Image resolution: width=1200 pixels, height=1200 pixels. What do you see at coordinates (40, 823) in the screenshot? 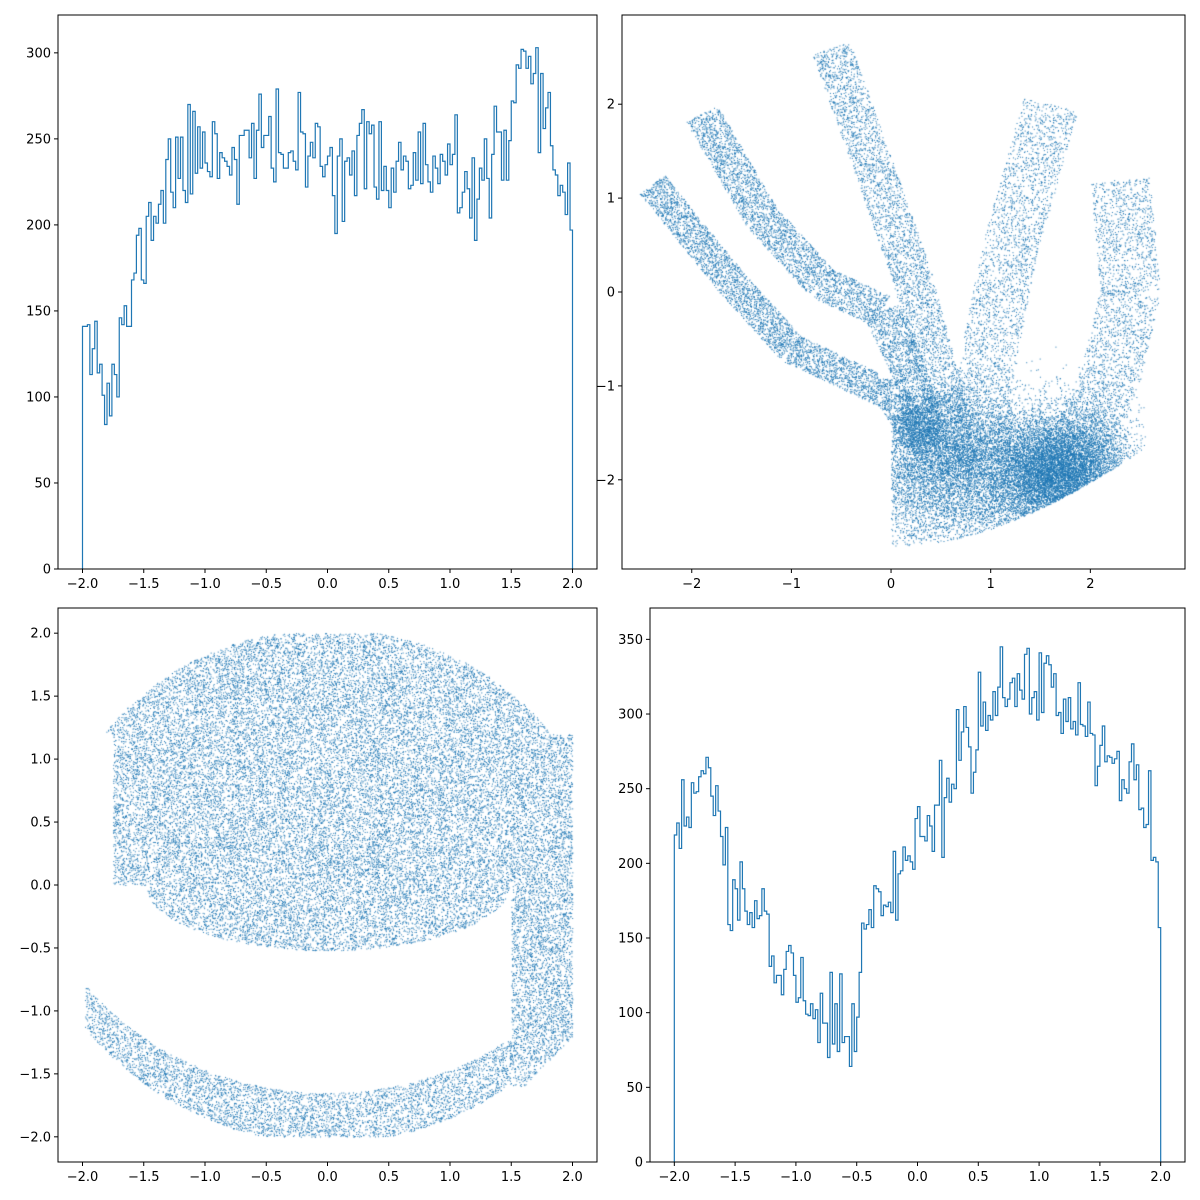
I see `y-tick-label: 0.5` at bounding box center [40, 823].